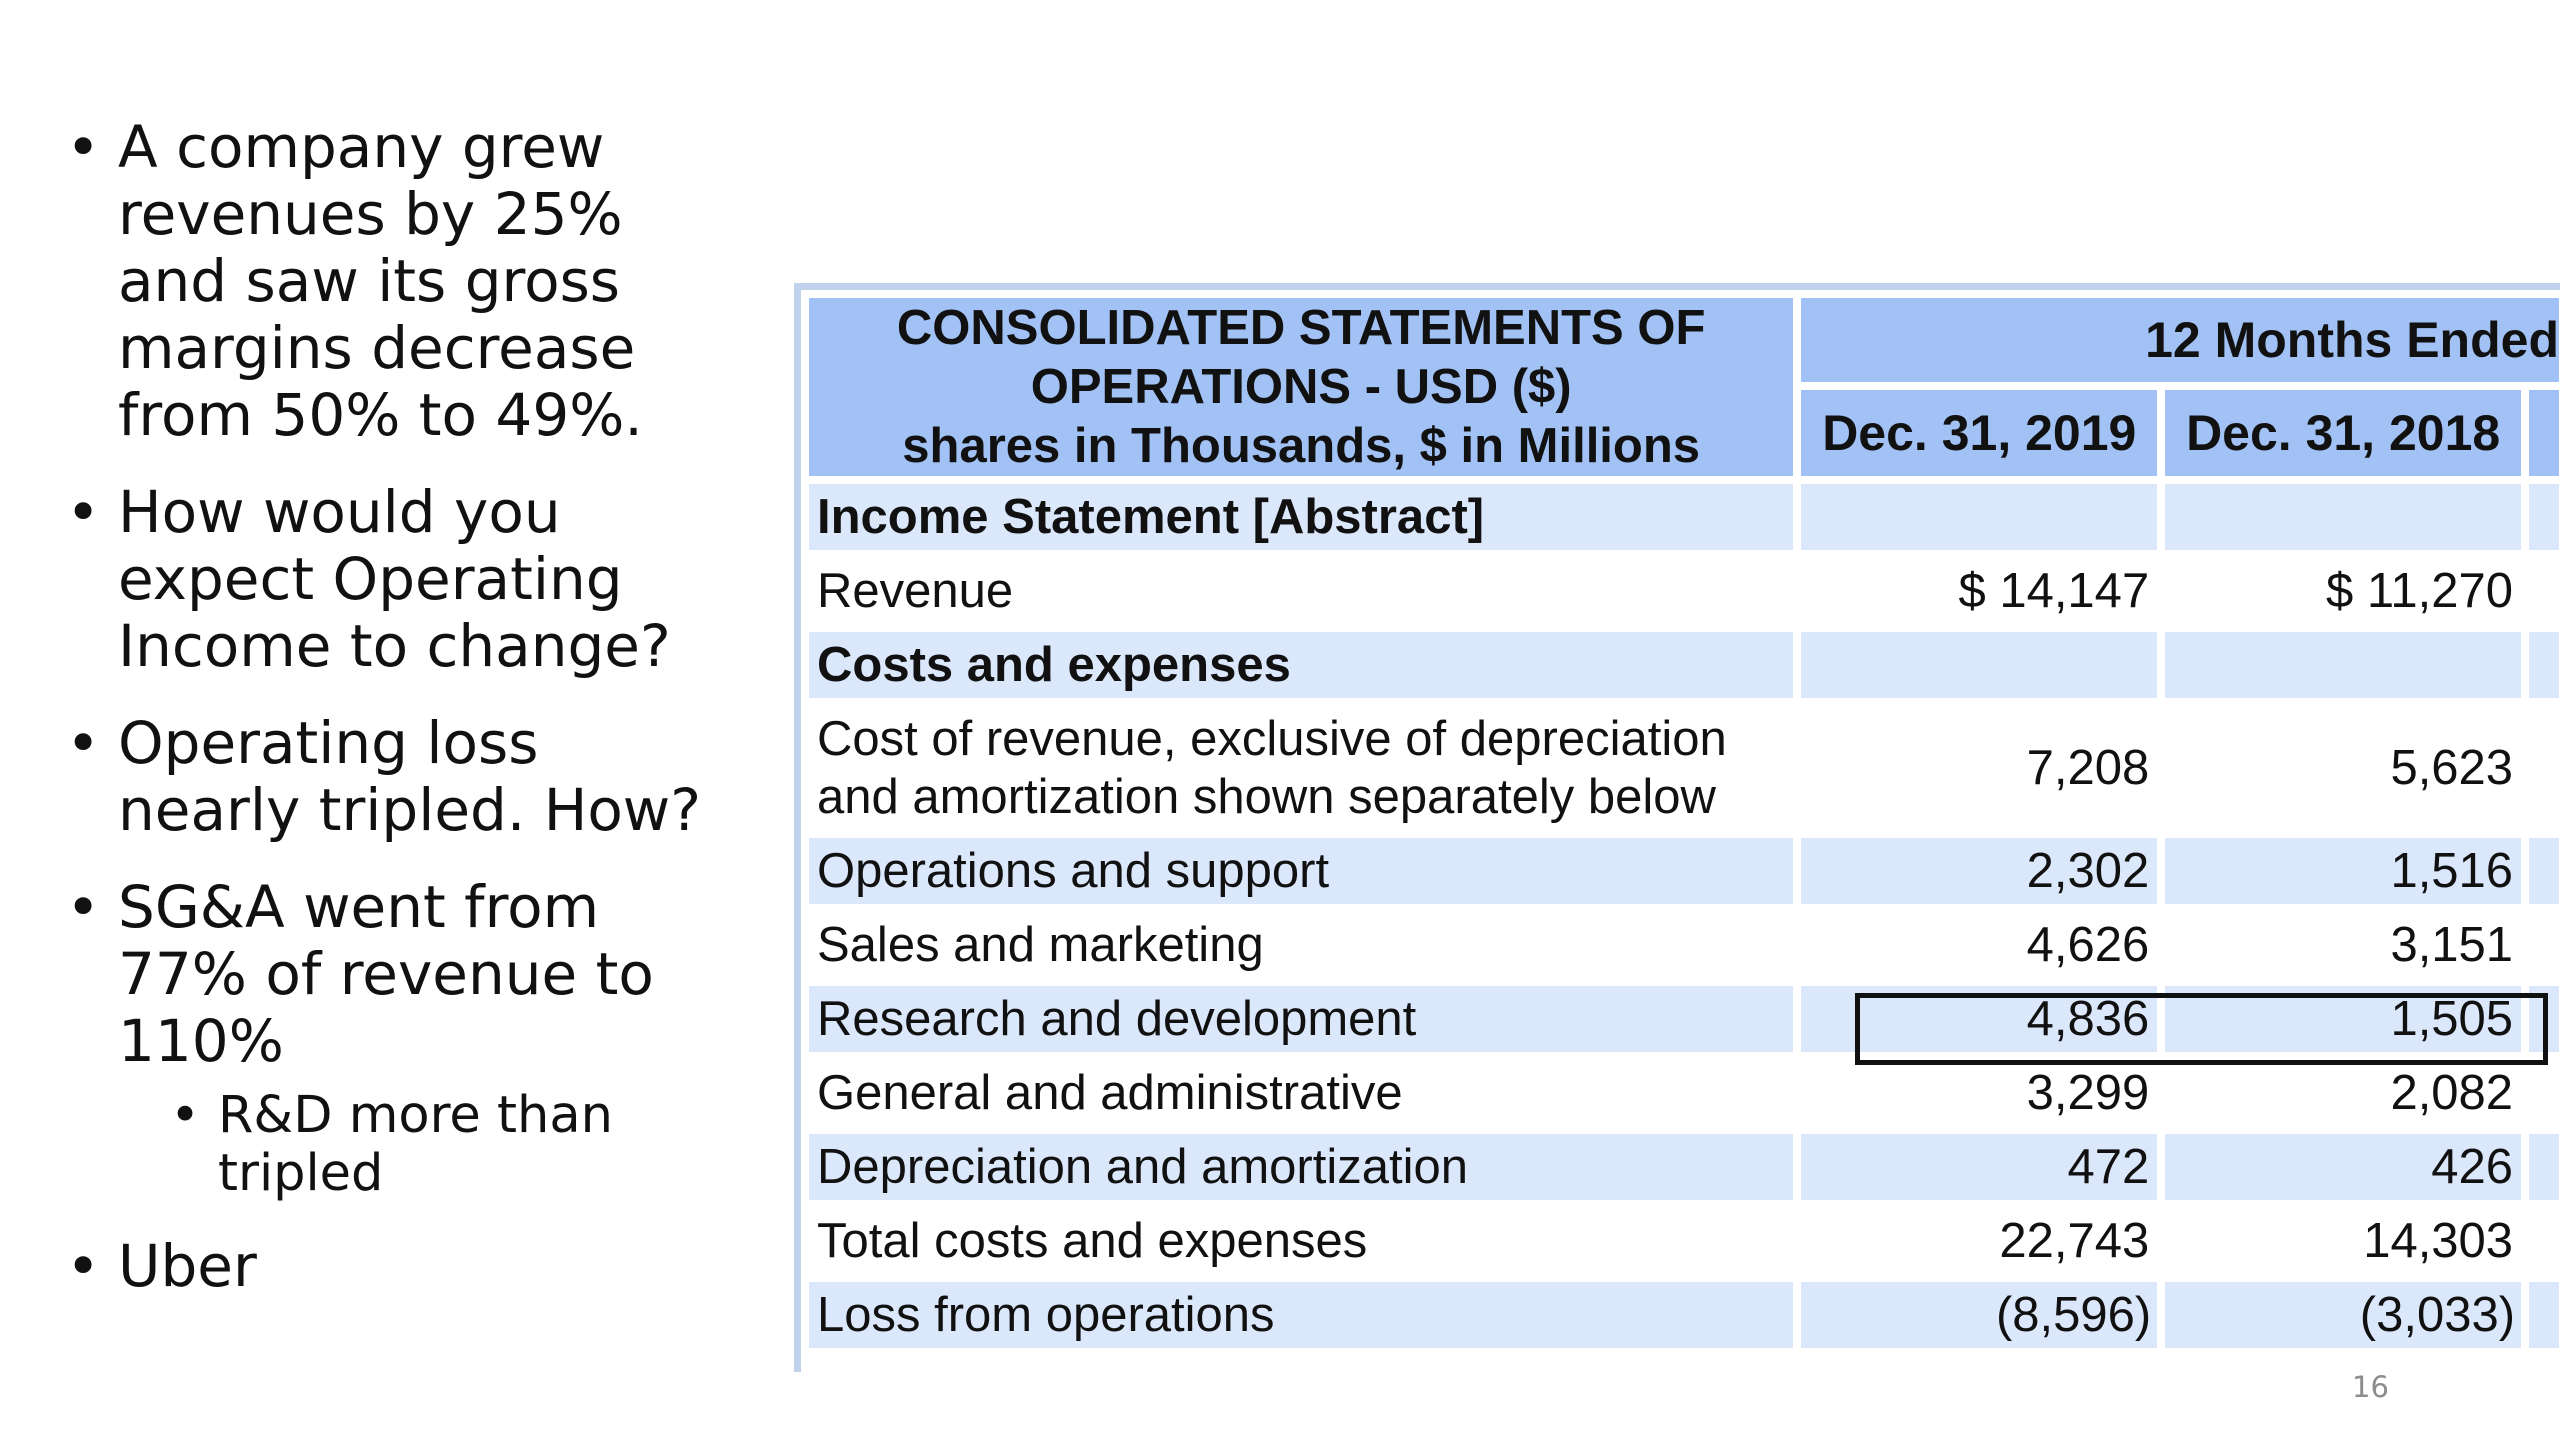  Describe the element at coordinates (2180, 340) in the screenshot. I see `period-header: 12 Months Ended` at that location.